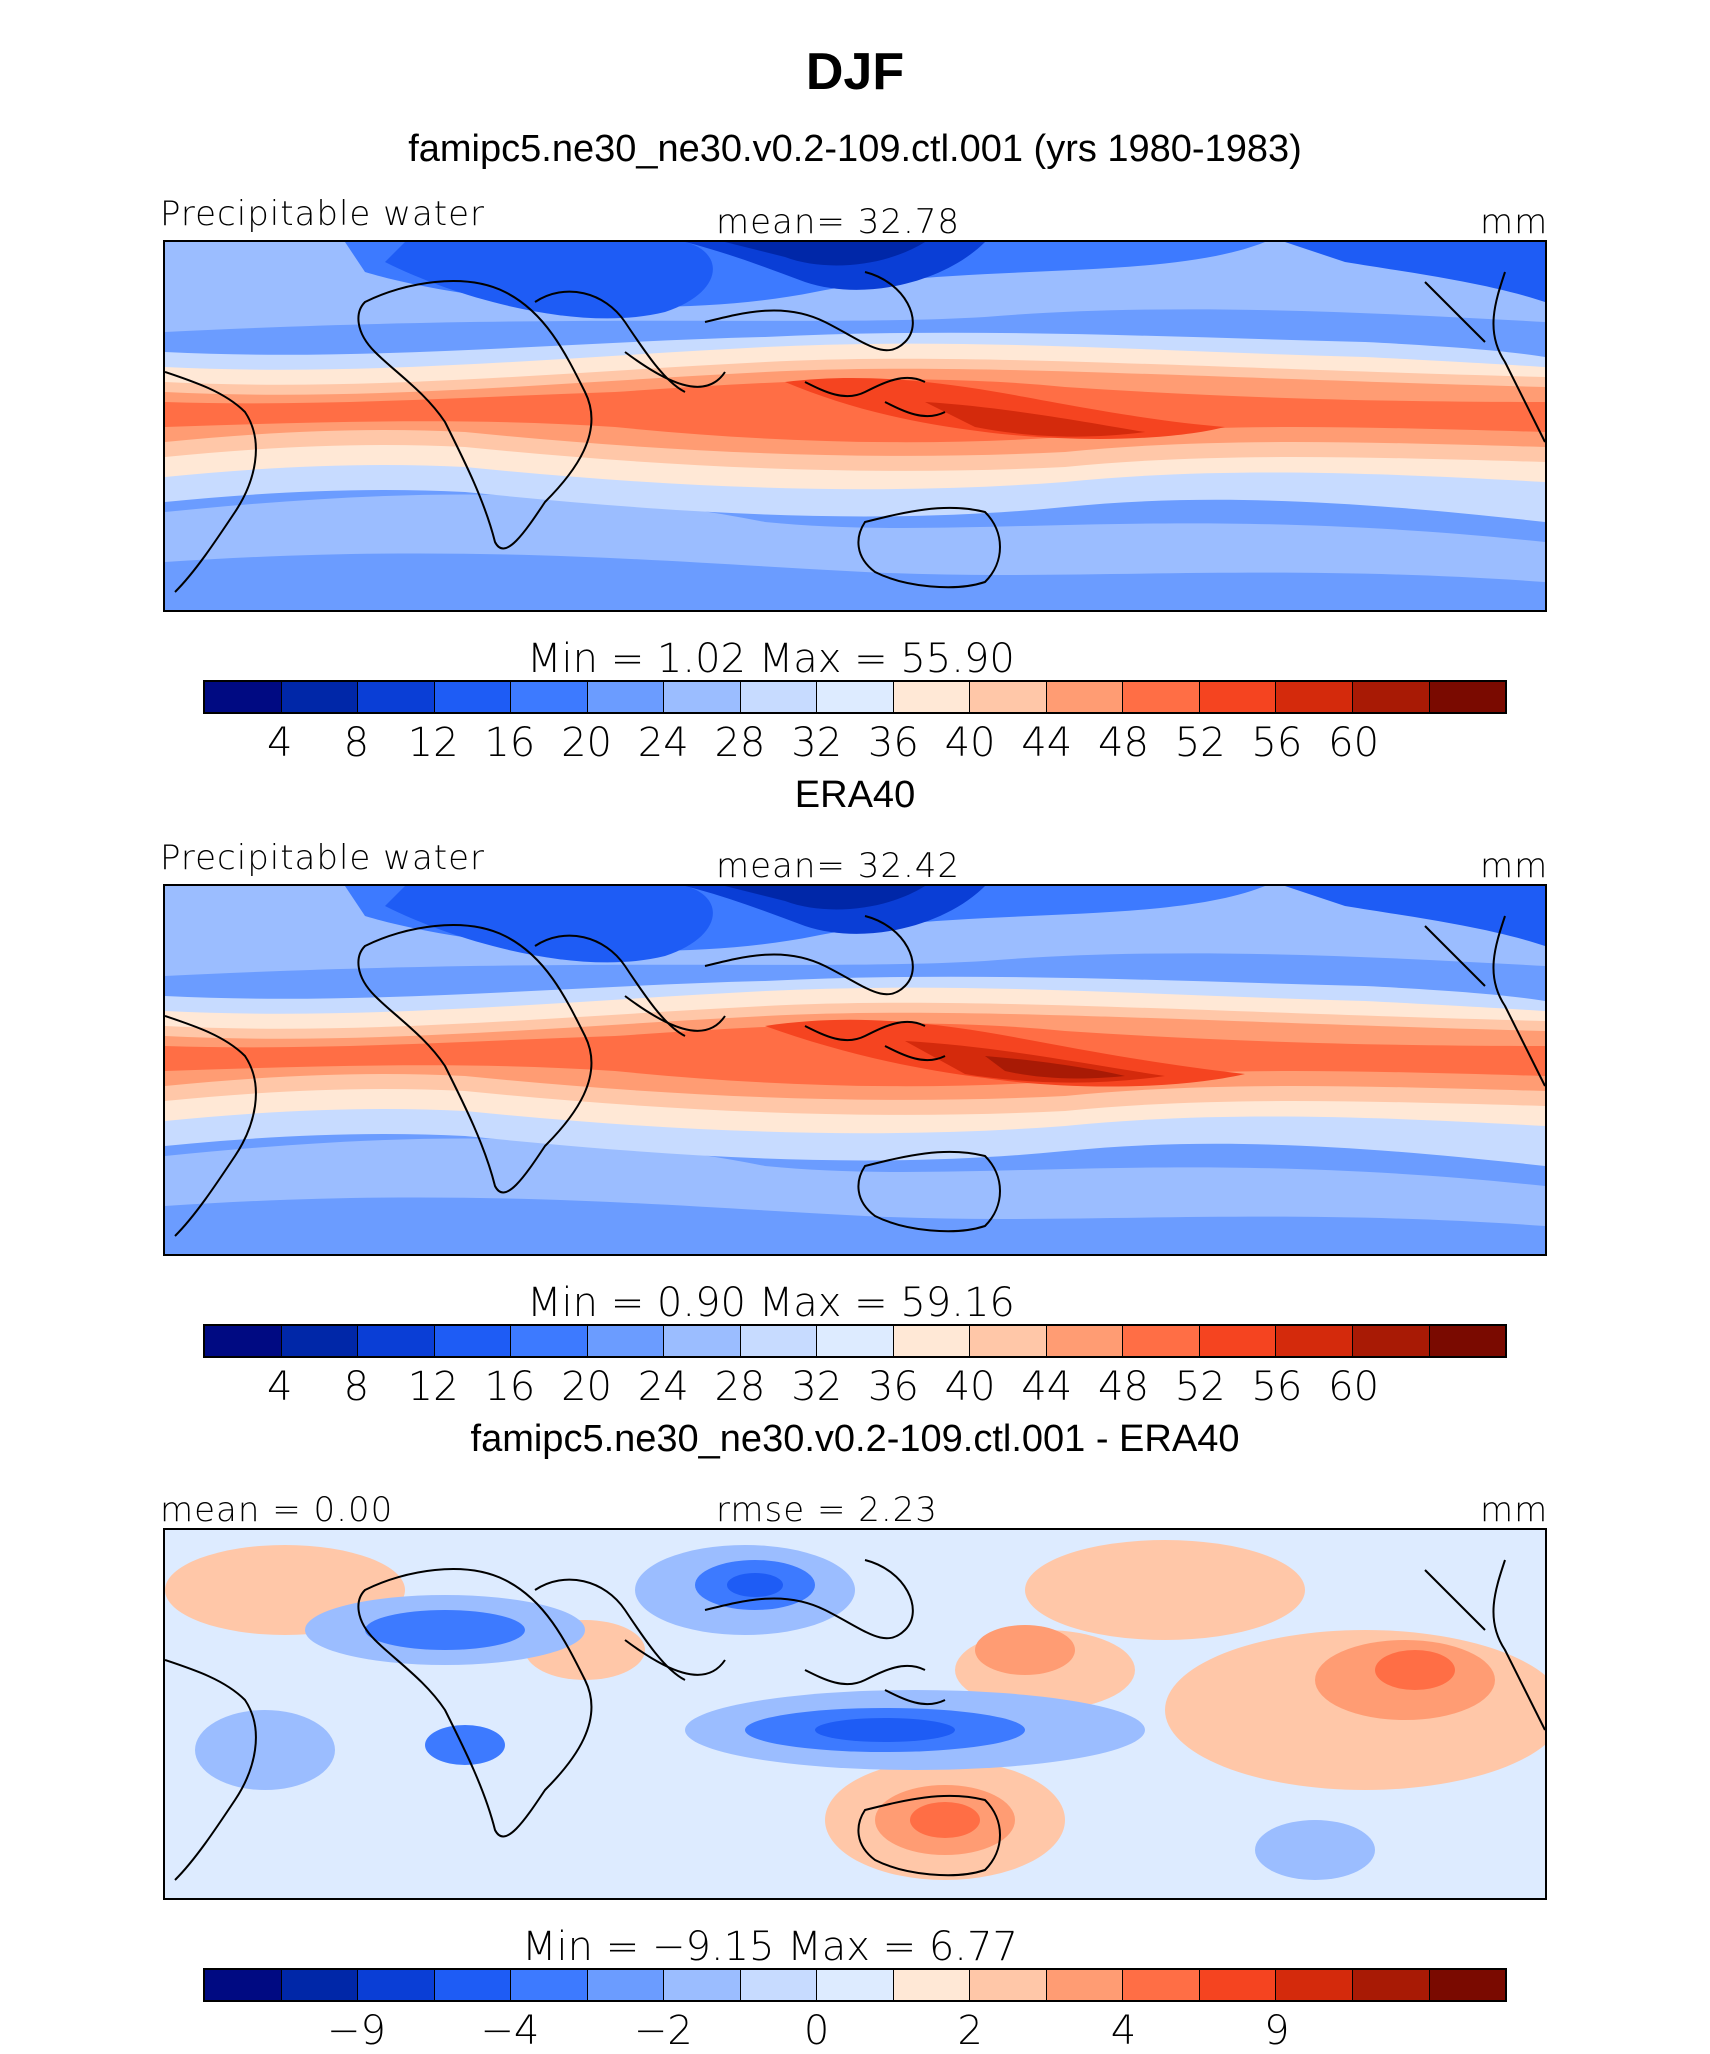  I want to click on panel-2-map, so click(855, 1070).